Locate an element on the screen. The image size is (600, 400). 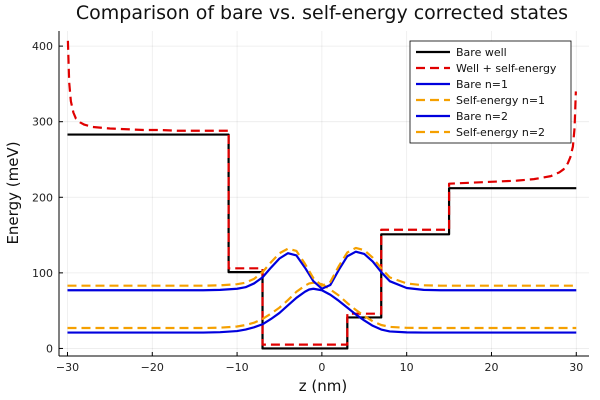
y-axis-label: Energy (meV) is located at coordinates (13, 192).